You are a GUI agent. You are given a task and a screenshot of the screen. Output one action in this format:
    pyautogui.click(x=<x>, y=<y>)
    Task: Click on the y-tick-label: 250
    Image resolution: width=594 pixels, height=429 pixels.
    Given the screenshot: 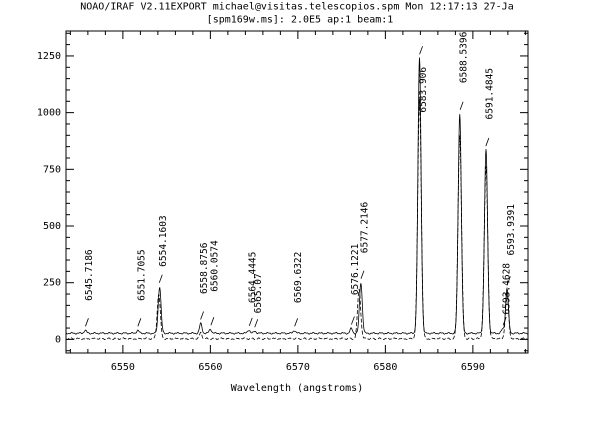 What is the action you would take?
    pyautogui.click(x=52, y=283)
    